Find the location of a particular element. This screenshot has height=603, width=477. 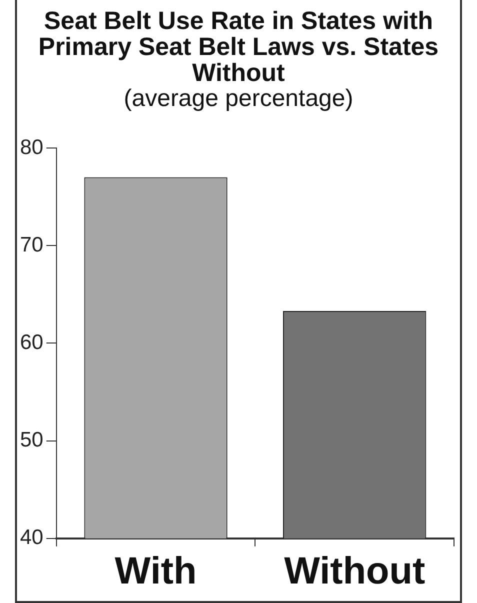

chart-subtitle: (average percentage) is located at coordinates (238, 98).